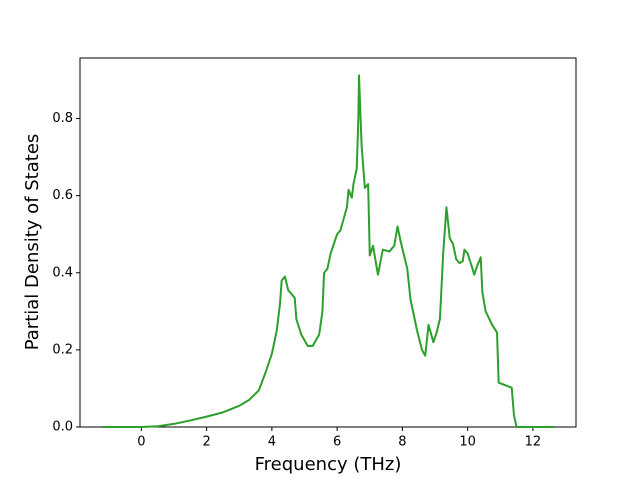 This screenshot has width=640, height=480. Describe the element at coordinates (62, 118) in the screenshot. I see `y-tick-label: 0.8` at that location.